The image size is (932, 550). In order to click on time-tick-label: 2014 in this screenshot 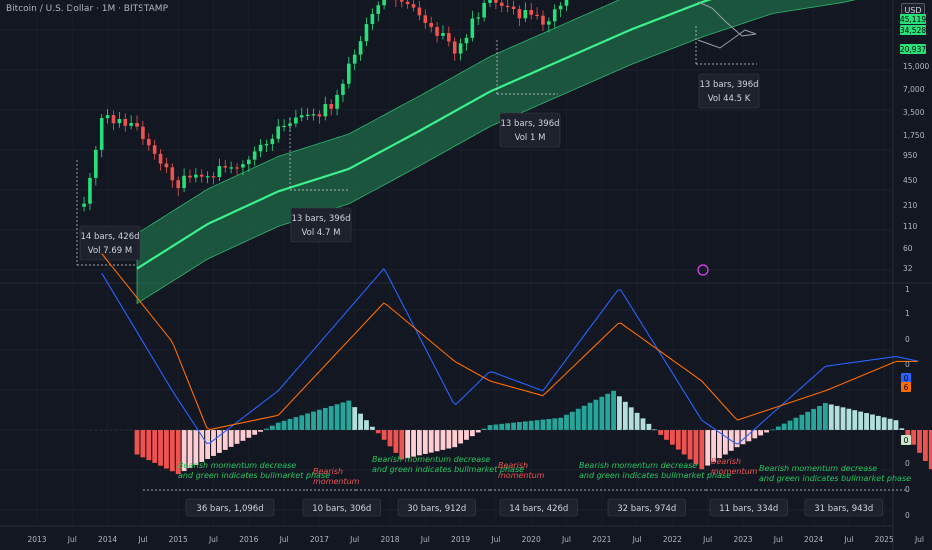, I will do `click(107, 539)`.